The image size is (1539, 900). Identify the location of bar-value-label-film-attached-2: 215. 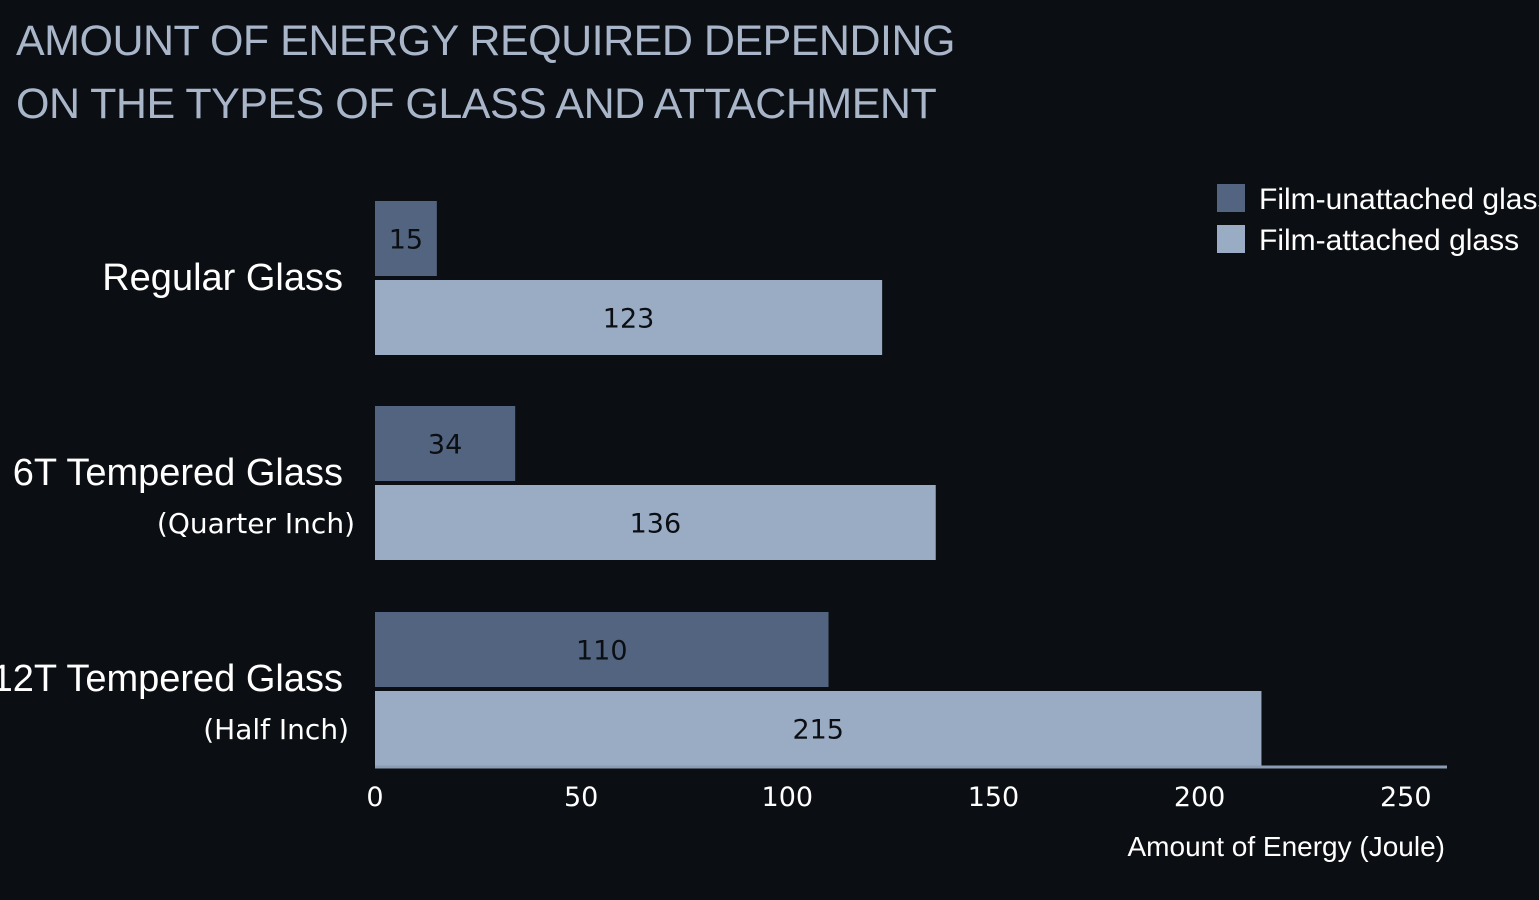
(818, 730).